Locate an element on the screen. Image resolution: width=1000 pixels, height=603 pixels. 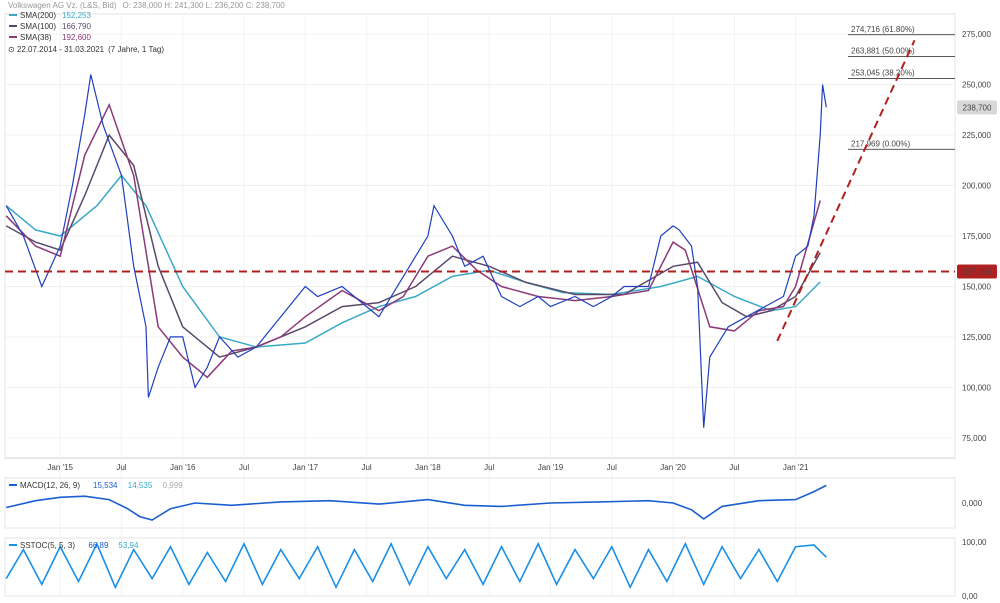
fib-label: 217,969 (0.00%) is located at coordinates (880, 143).